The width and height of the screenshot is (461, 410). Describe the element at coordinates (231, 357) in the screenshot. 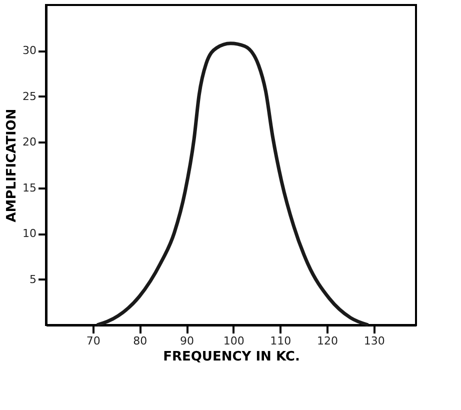

I see `x-axis-title: FREQUENCY IN KC.` at that location.